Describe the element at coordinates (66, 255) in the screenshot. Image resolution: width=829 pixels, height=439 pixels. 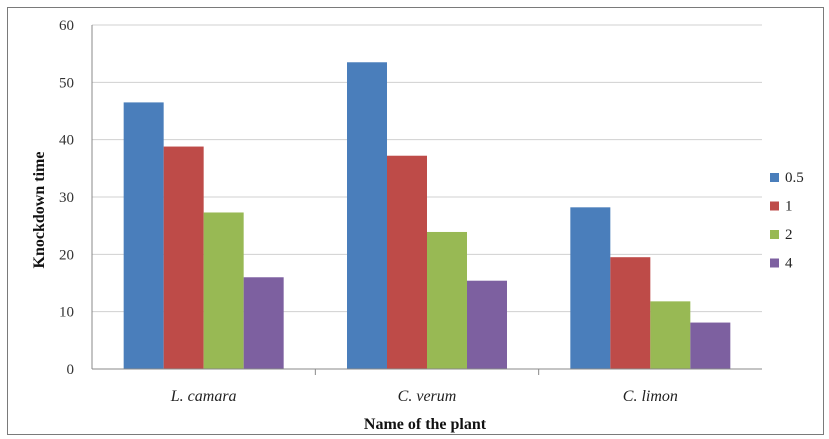
I see `y-tick-label: 20` at that location.